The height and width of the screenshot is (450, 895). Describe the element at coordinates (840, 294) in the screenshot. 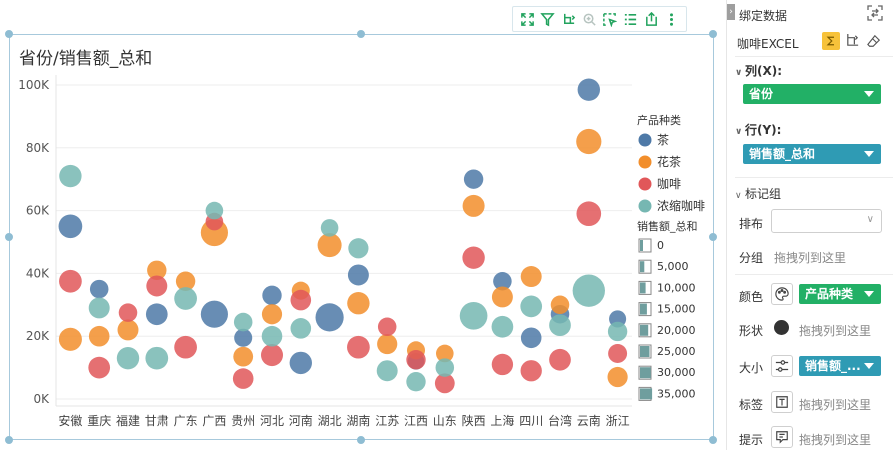

I see `color-field-pill: 产品种类` at that location.